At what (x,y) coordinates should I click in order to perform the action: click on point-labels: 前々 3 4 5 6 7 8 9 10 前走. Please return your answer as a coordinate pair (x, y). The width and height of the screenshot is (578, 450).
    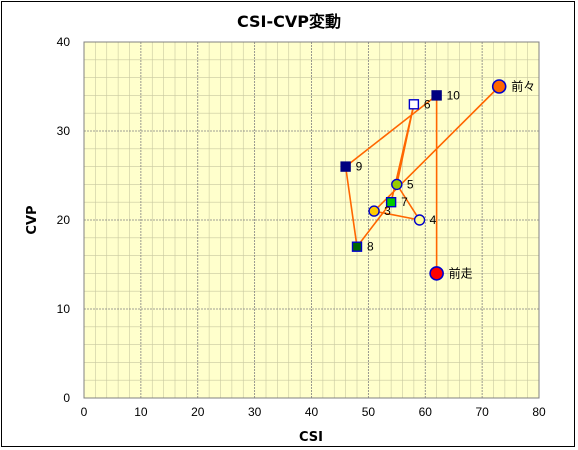
    Looking at the image, I should click on (446, 180).